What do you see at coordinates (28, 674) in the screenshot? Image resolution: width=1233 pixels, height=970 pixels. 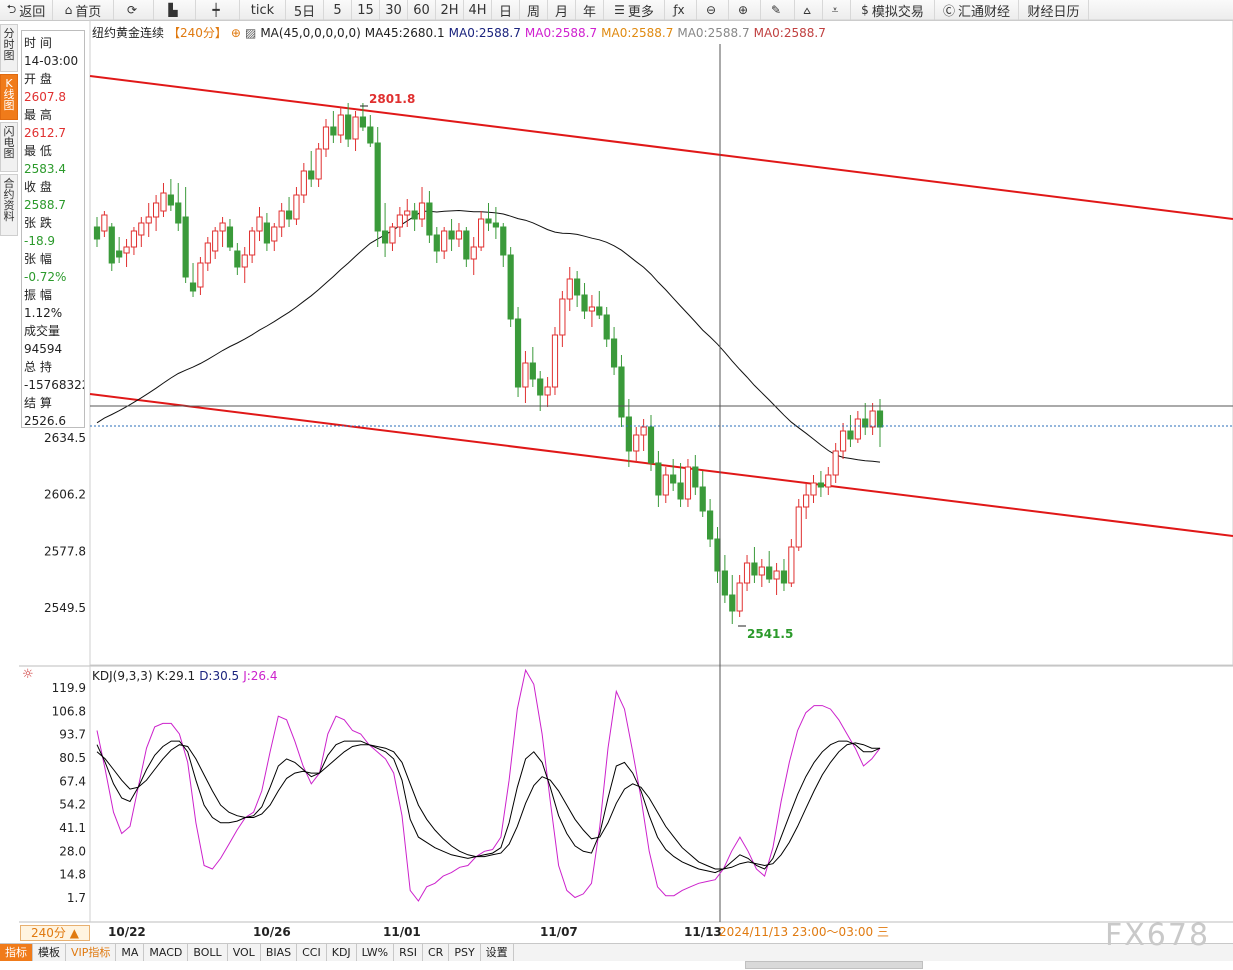 I see `indicator-settings-icon: ☼` at bounding box center [28, 674].